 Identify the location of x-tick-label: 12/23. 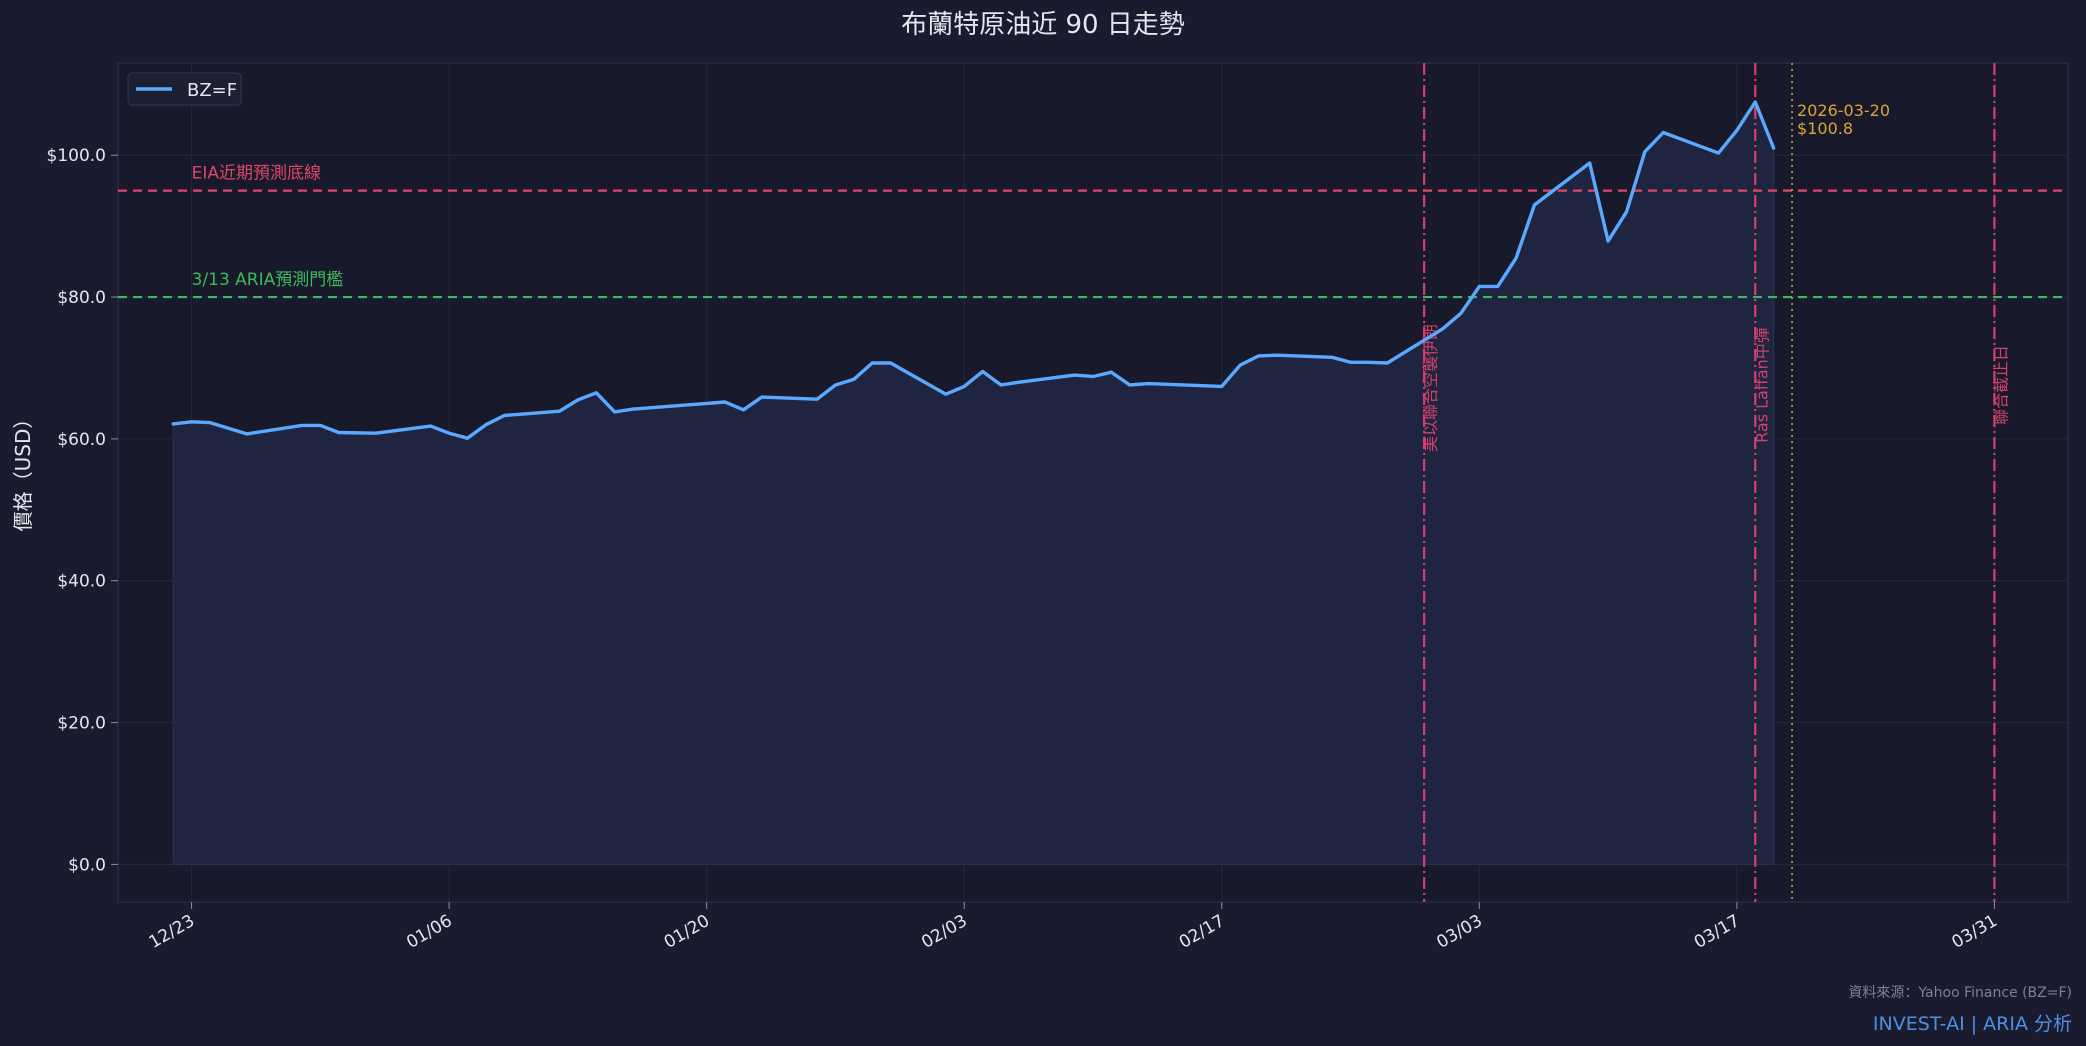
(172, 932).